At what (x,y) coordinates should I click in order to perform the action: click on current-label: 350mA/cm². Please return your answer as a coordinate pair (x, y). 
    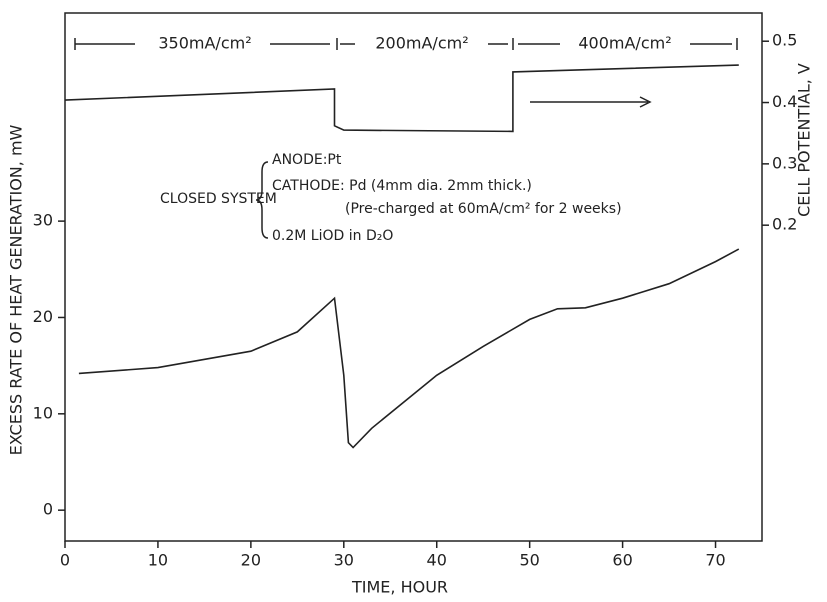
    Looking at the image, I should click on (204, 43).